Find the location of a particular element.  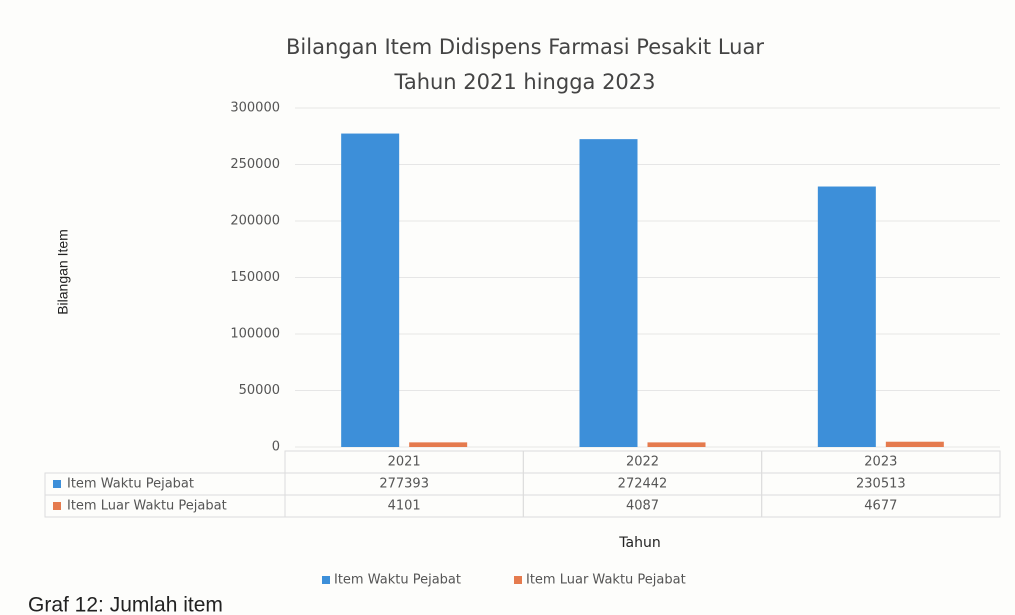

caption: Graf 12: Jumlah item is located at coordinates (125, 604).